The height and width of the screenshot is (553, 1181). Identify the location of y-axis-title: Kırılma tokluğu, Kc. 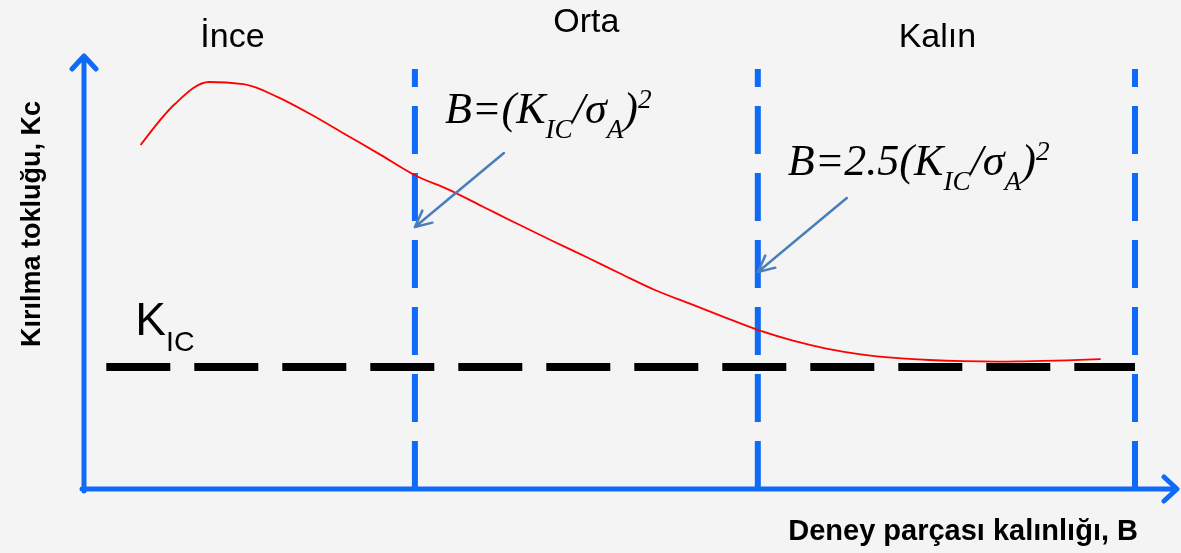
(31, 224).